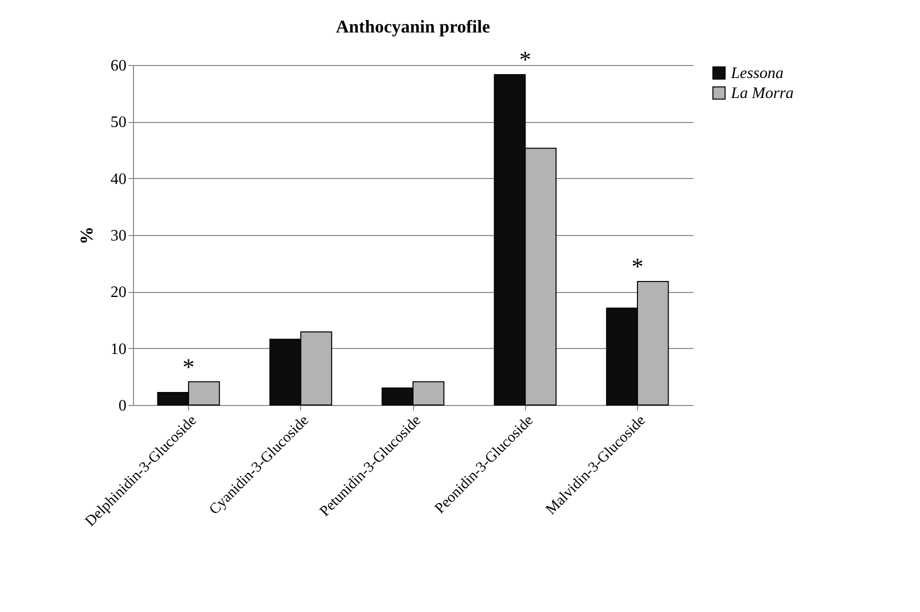 Image resolution: width=920 pixels, height=612 pixels. Describe the element at coordinates (122, 406) in the screenshot. I see `y-tick-label: 0` at that location.